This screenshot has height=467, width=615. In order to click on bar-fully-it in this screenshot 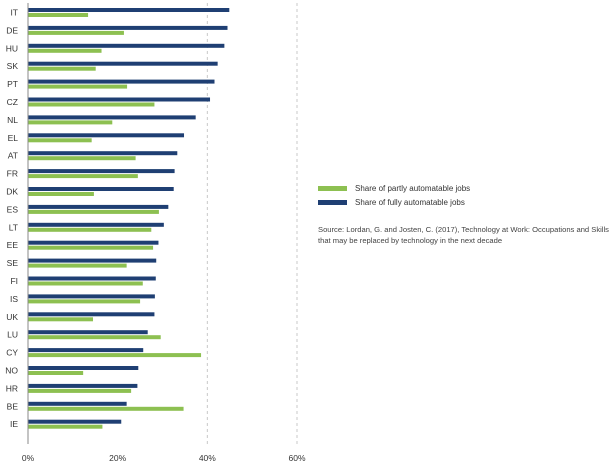, I will do `click(129, 10)`.